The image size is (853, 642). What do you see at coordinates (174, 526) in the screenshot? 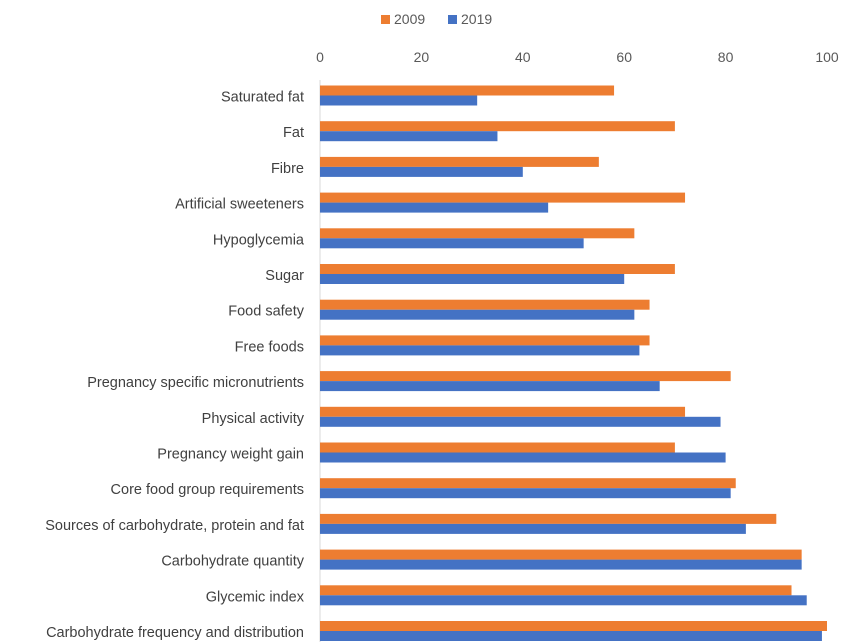
I see `category-label: Sources of carbohydrate, protein and fat` at bounding box center [174, 526].